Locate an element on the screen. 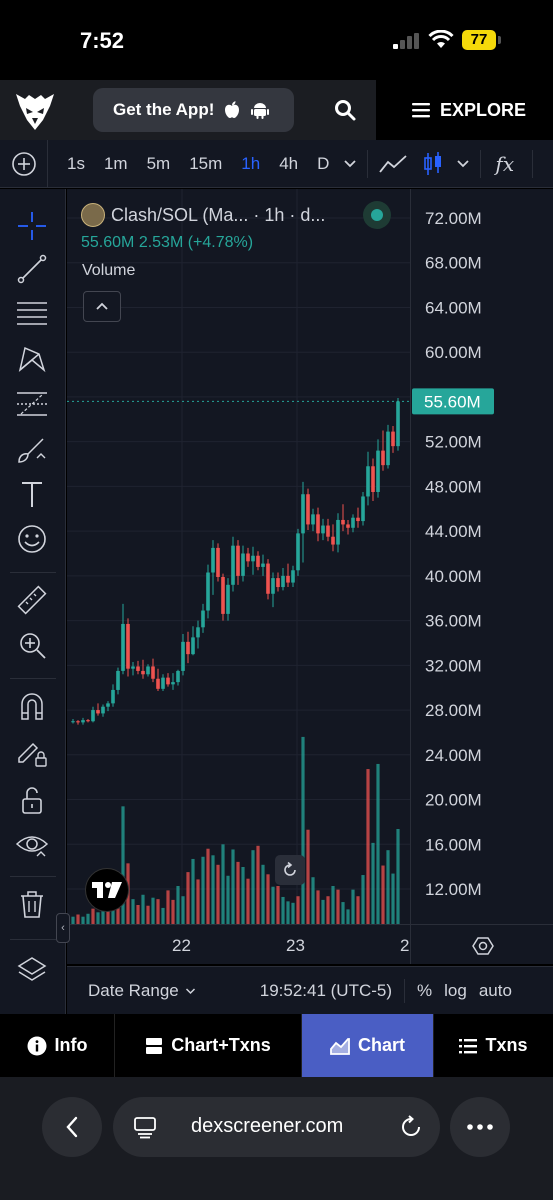  current-price-tag is located at coordinates (453, 401).